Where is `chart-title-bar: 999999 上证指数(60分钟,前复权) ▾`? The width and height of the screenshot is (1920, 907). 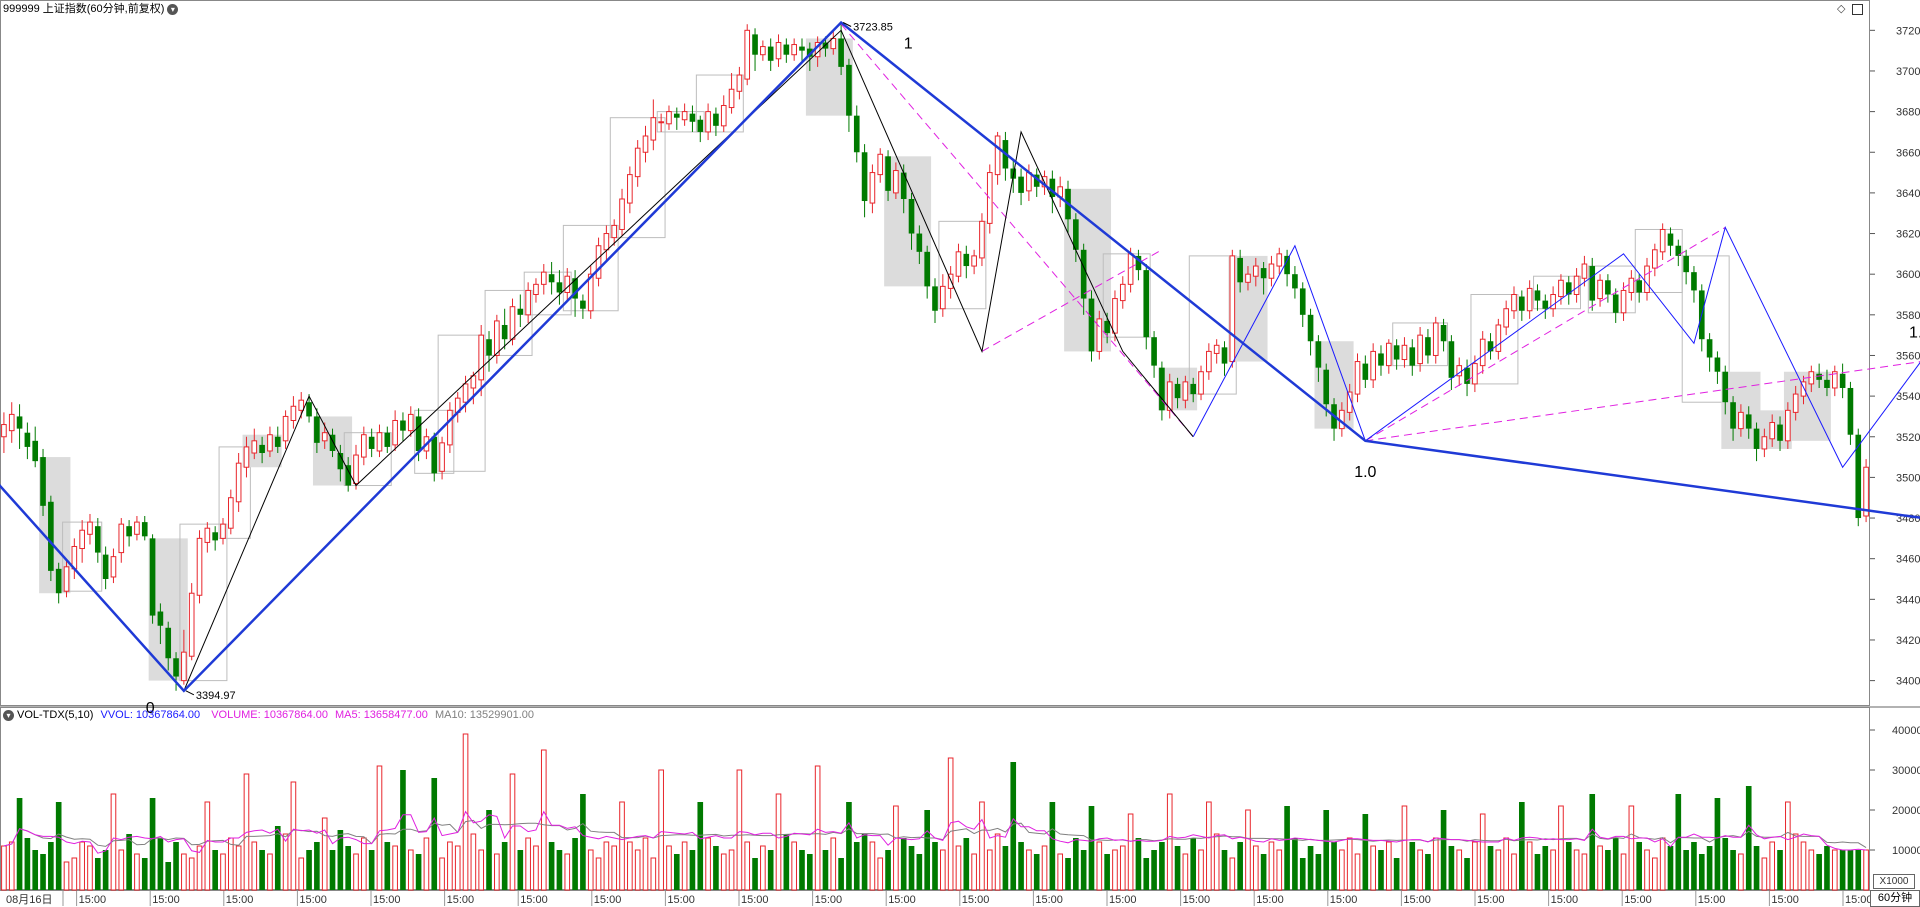
chart-title-bar: 999999 上证指数(60分钟,前复权) ▾ is located at coordinates (91, 9).